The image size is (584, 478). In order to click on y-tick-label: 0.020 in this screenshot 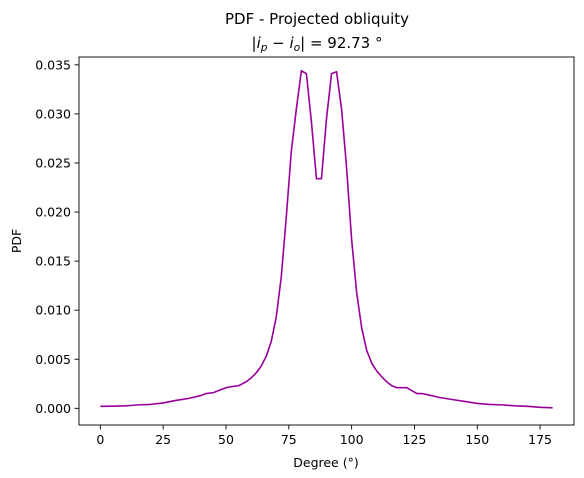, I will do `click(53, 212)`.